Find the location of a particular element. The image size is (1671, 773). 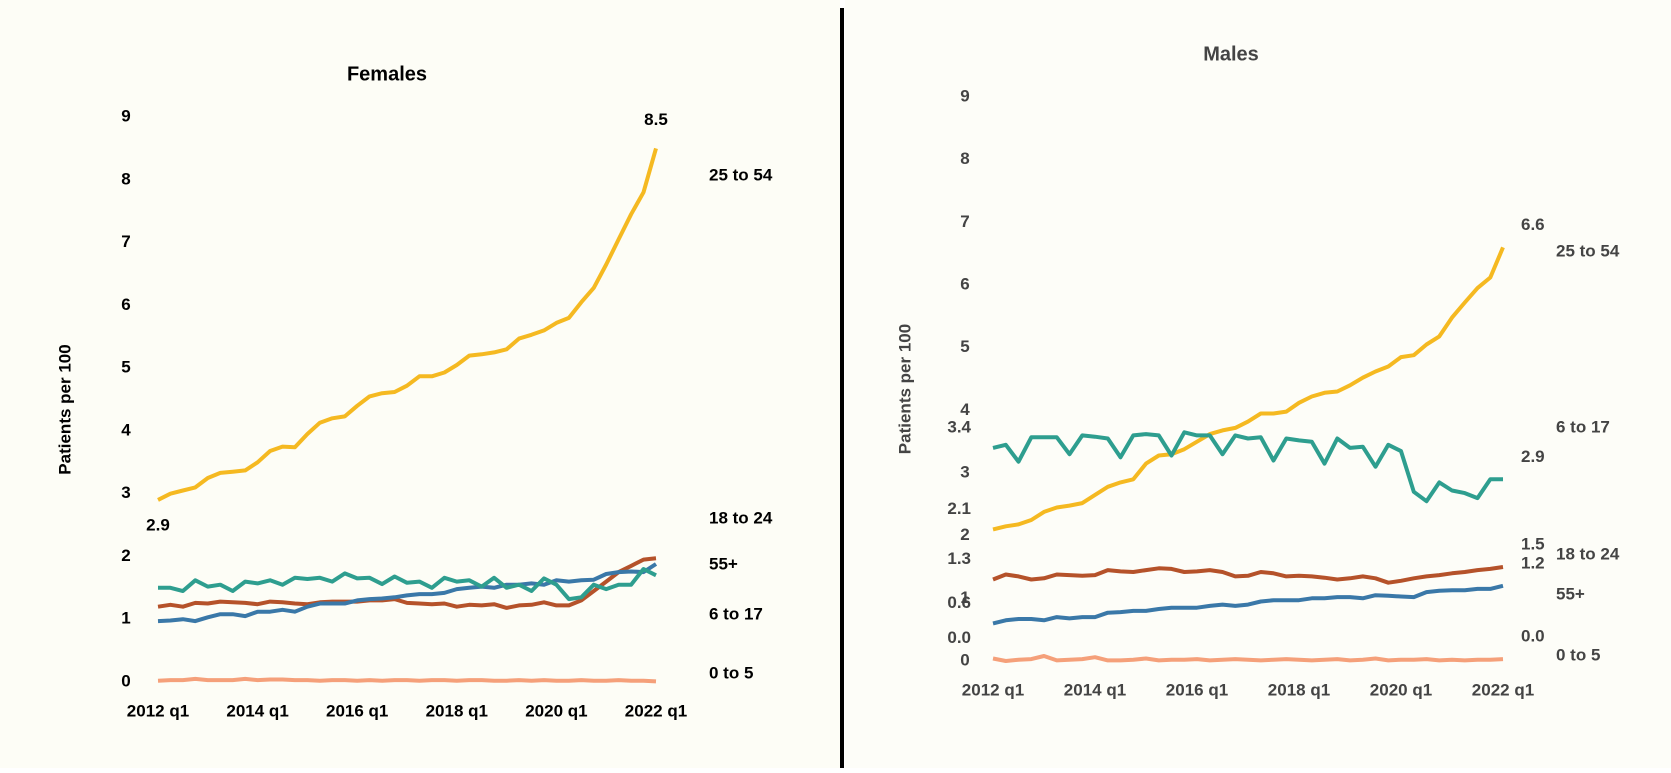

value-label: 1.3 is located at coordinates (959, 558).